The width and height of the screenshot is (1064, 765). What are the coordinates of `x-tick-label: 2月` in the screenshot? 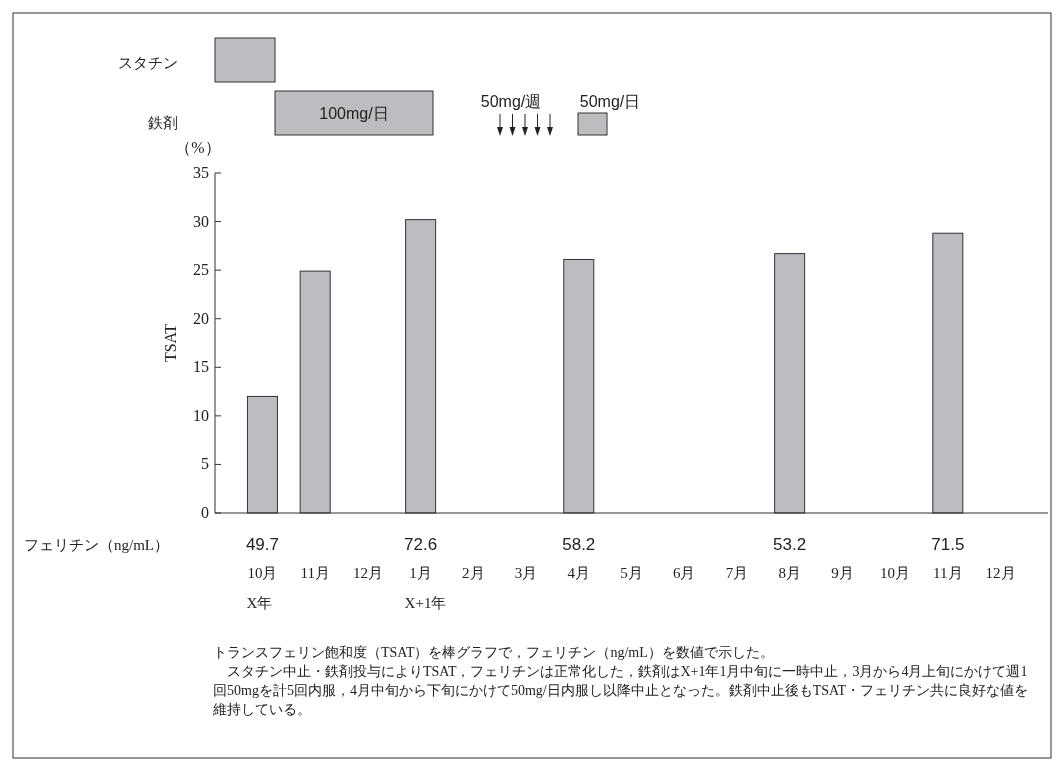 It's located at (473, 573).